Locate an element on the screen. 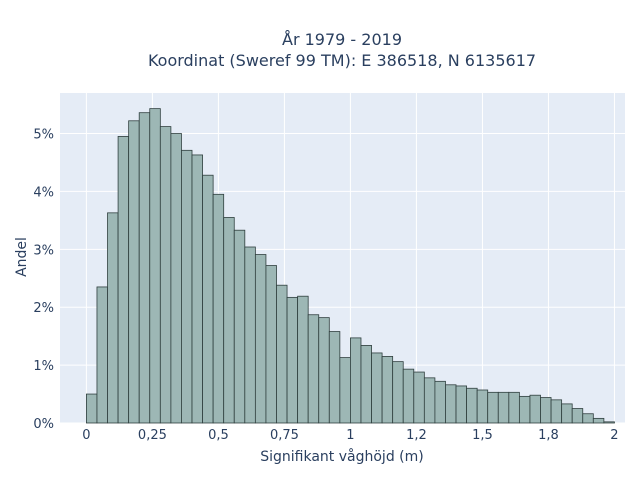  x-tick-label: 0,75 is located at coordinates (284, 435).